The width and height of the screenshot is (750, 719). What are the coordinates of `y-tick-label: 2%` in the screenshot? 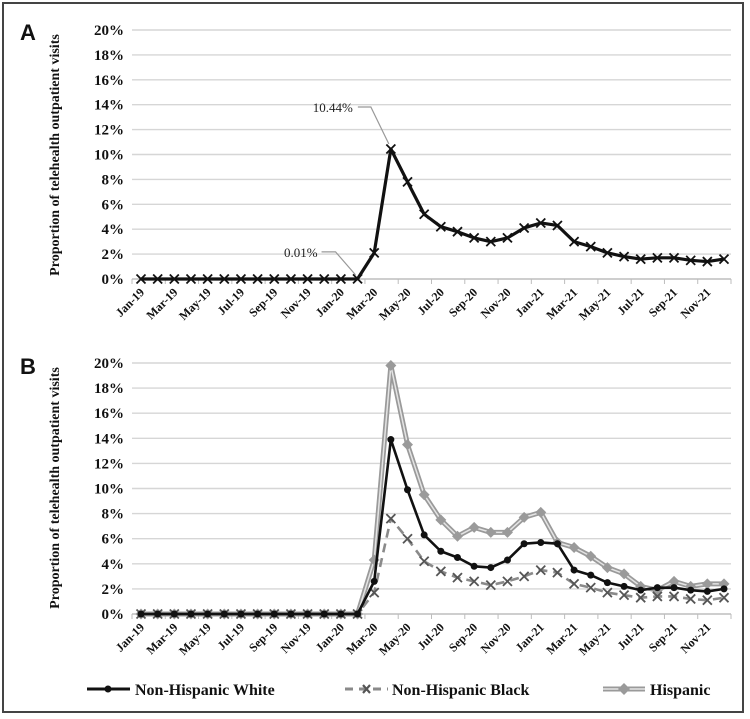 It's located at (113, 590).